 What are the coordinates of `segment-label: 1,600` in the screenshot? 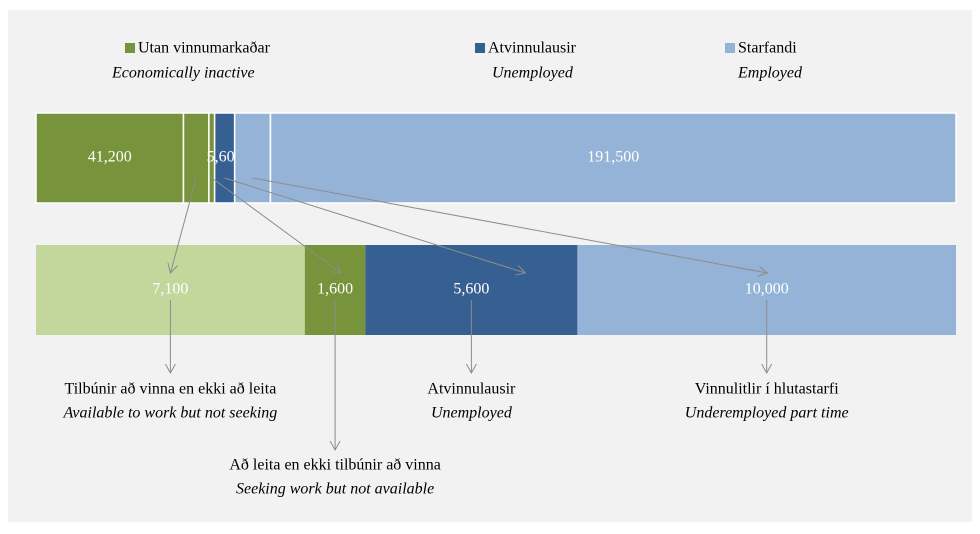 It's located at (335, 289).